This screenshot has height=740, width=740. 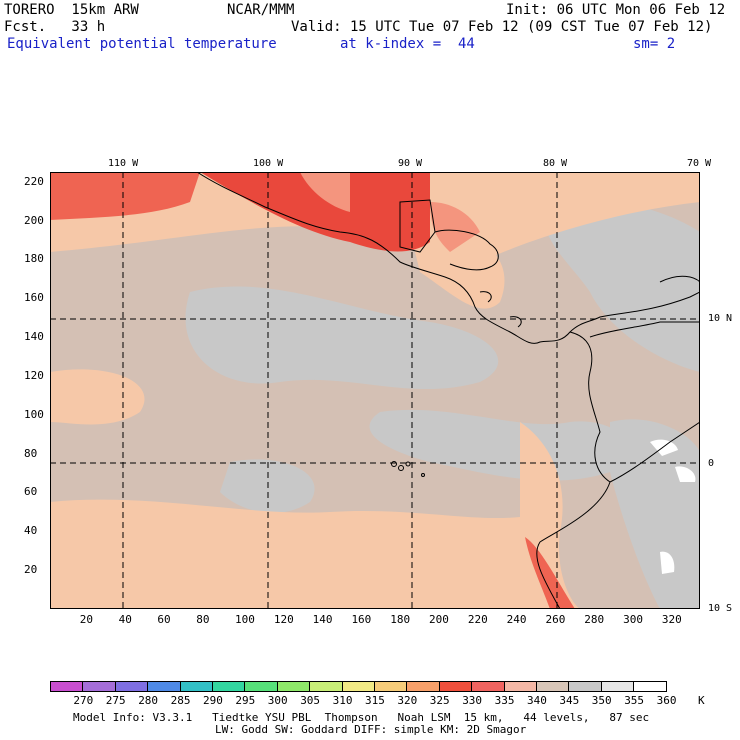 I want to click on y-tick-label: 140, so click(x=34, y=337).